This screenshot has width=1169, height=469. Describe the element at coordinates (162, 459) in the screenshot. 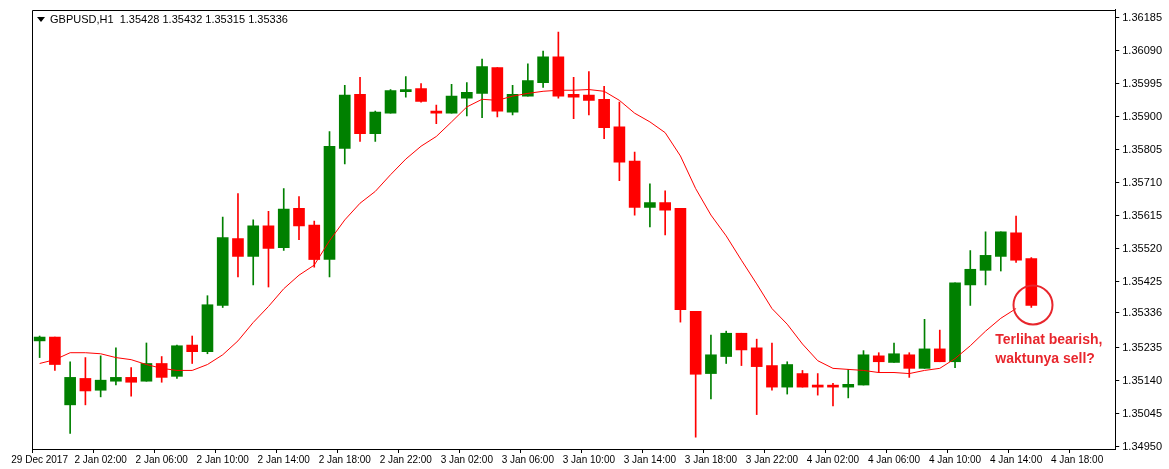

I see `x-tick-label: 2 Jan 06:00` at that location.